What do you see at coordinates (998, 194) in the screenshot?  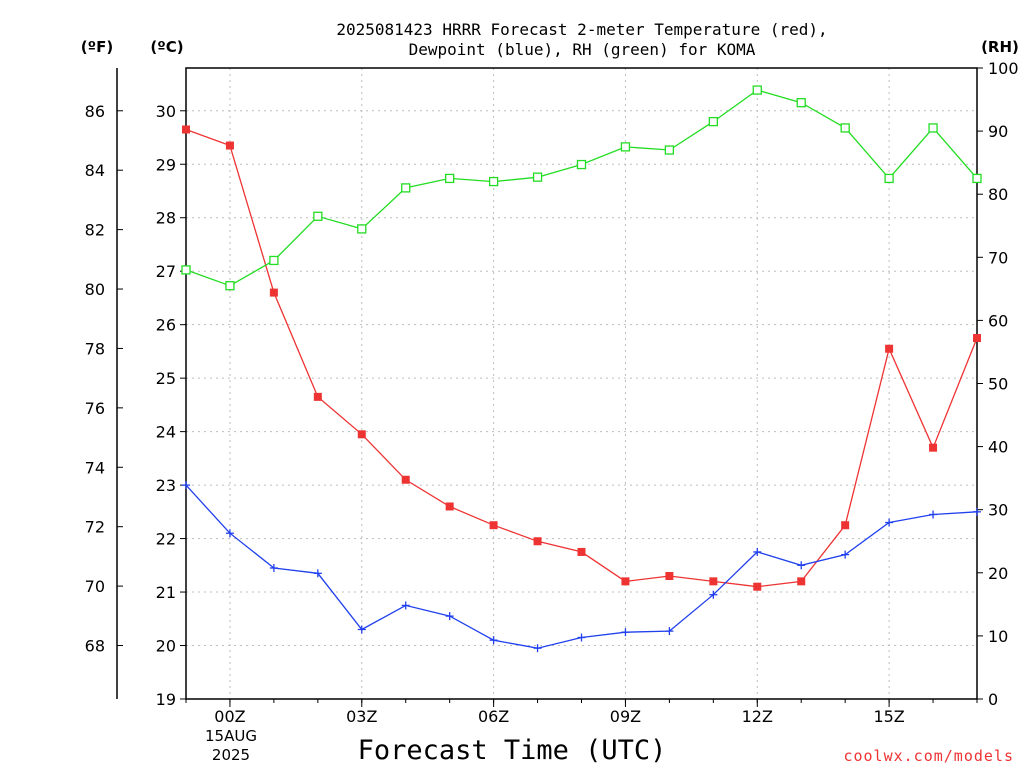 I see `rh-tick-label: 80` at bounding box center [998, 194].